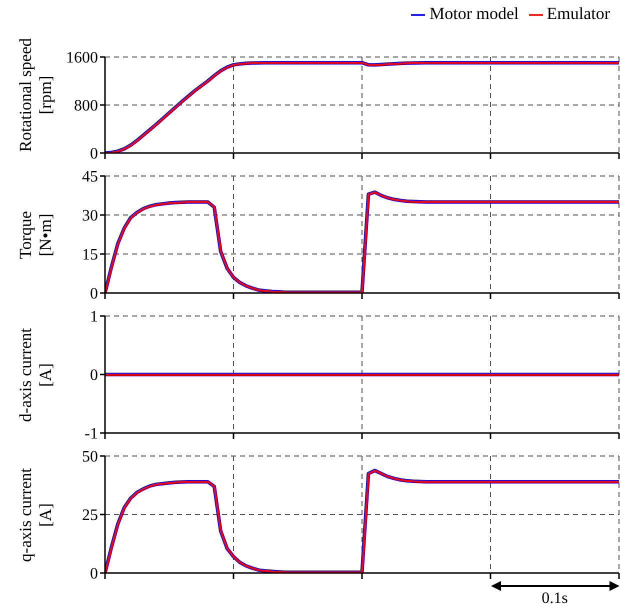 This screenshot has height=605, width=620. I want to click on y-axis-title: Torque [N•m], so click(36, 234).